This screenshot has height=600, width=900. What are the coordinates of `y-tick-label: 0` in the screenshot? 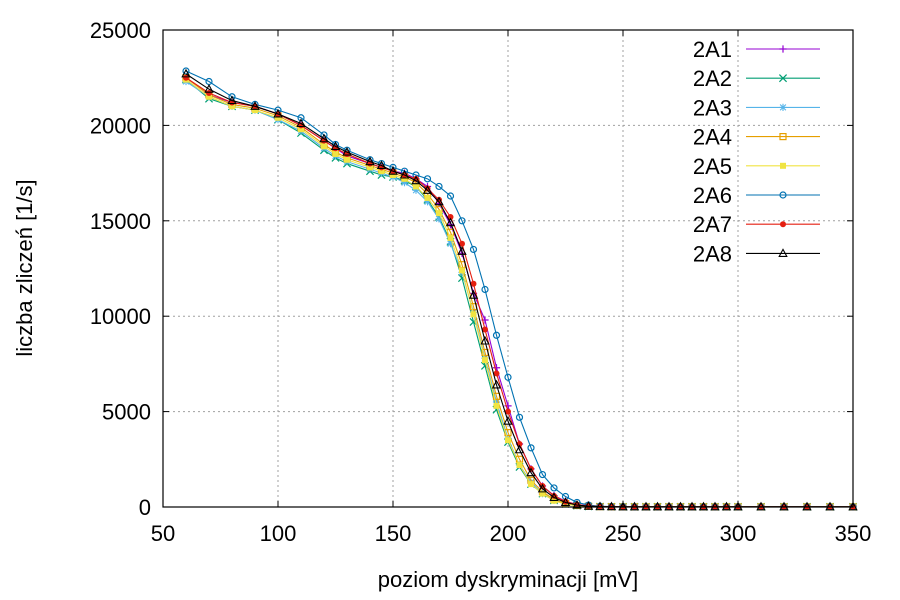 It's located at (145, 507).